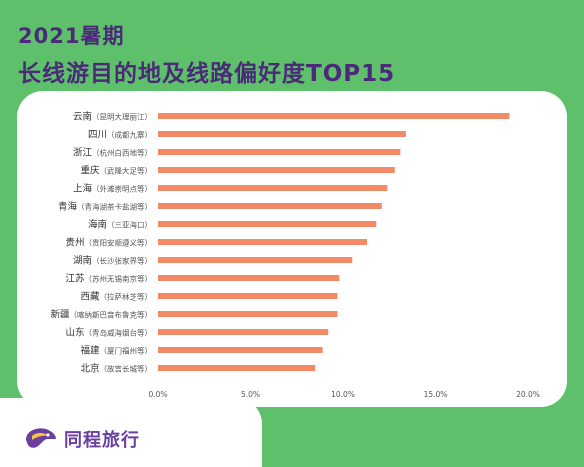 The image size is (584, 467). What do you see at coordinates (10, 443) in the screenshot?
I see `brand-tab-fill` at bounding box center [10, 443].